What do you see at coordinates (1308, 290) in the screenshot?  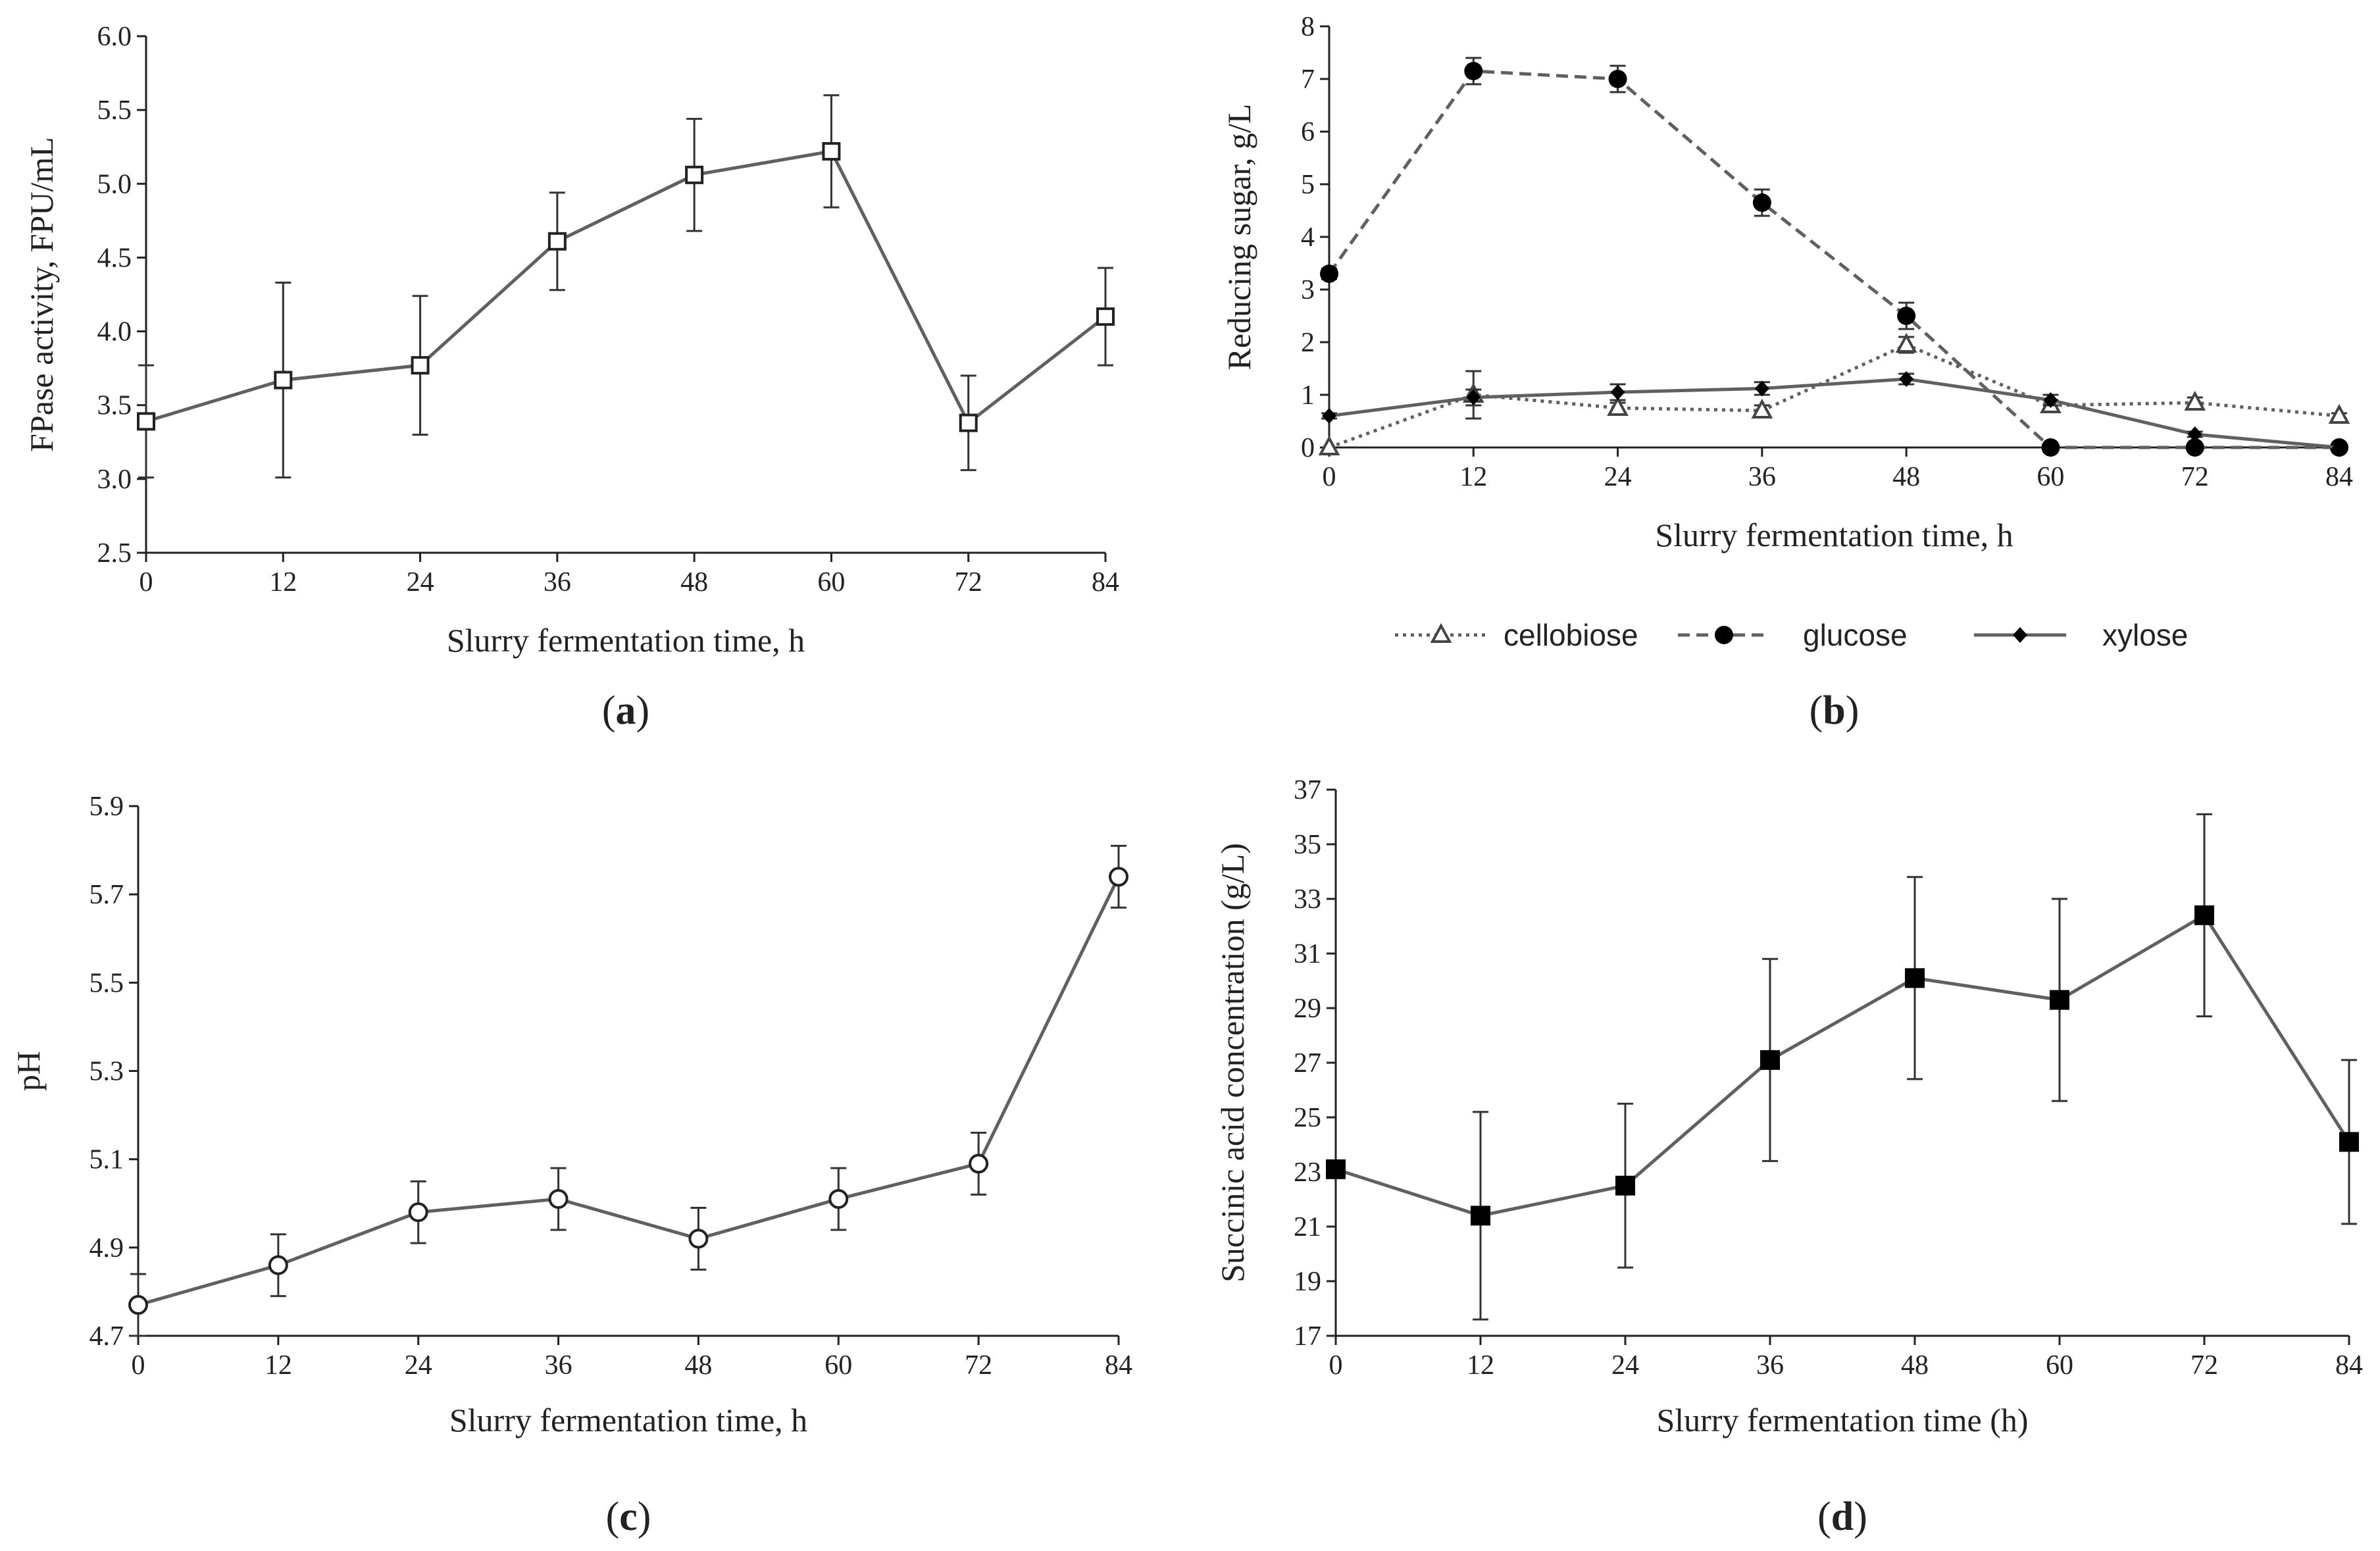 I see `y-tick-label: 3` at bounding box center [1308, 290].